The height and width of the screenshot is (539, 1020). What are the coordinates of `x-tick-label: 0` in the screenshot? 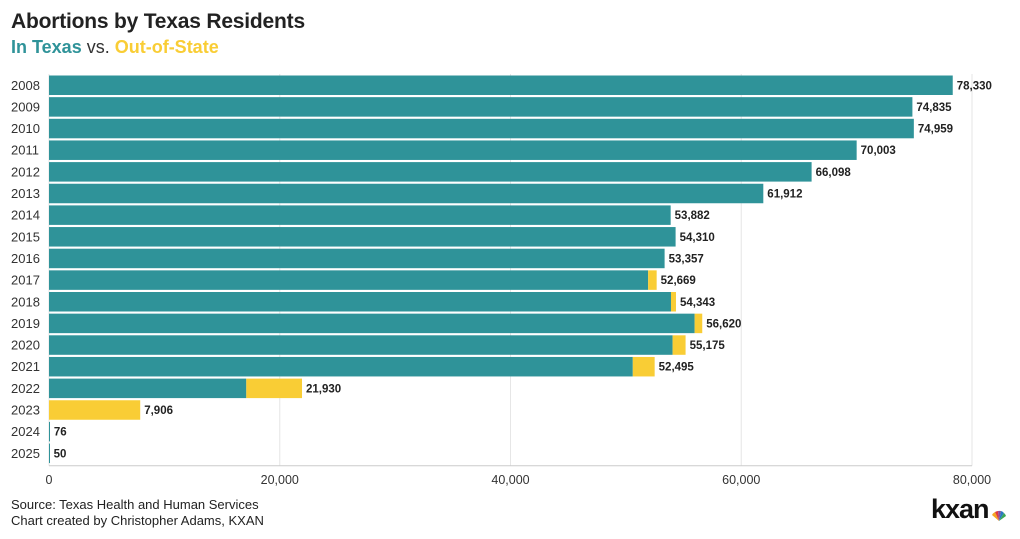 It's located at (49, 480).